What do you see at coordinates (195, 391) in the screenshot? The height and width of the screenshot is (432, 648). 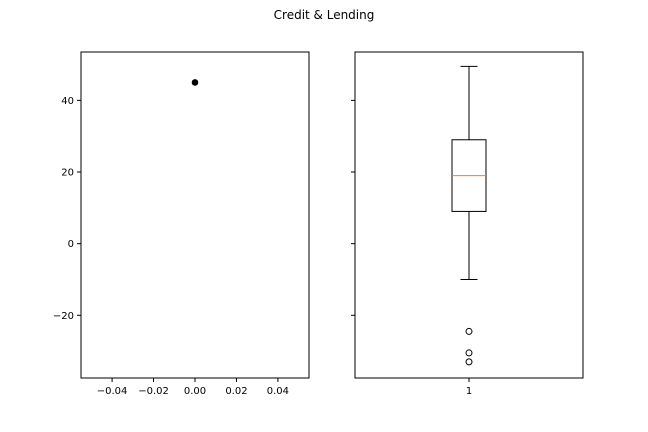 I see `x-tick-label: 0.00` at bounding box center [195, 391].